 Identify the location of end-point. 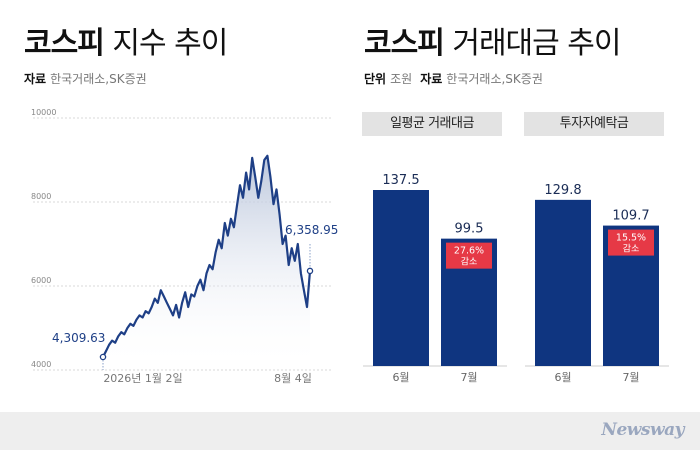
(310, 271).